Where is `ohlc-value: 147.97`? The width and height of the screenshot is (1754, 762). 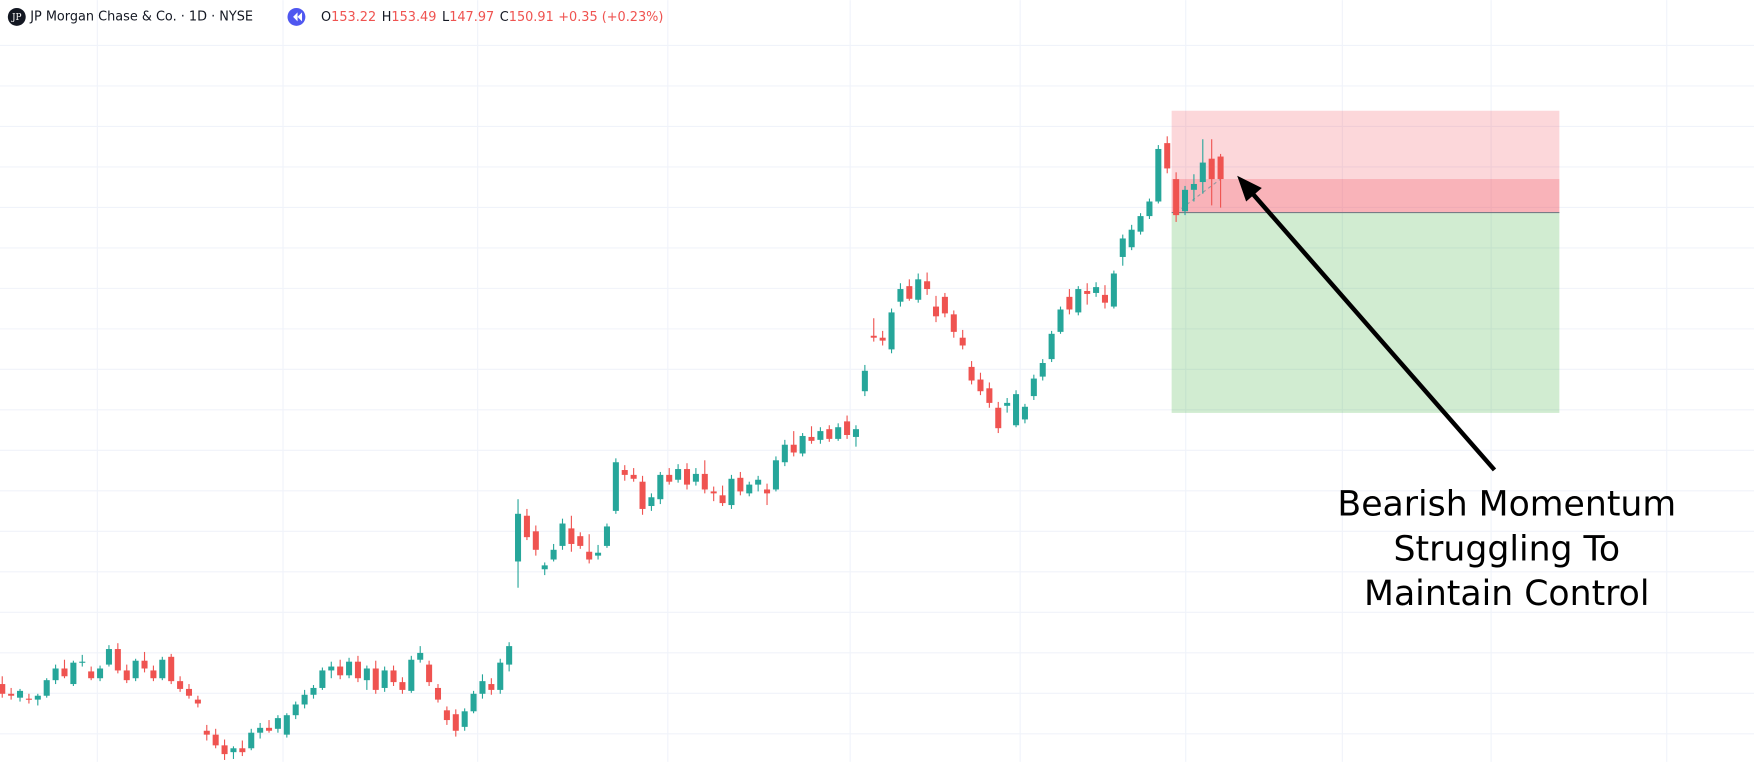 ohlc-value: 147.97 is located at coordinates (471, 16).